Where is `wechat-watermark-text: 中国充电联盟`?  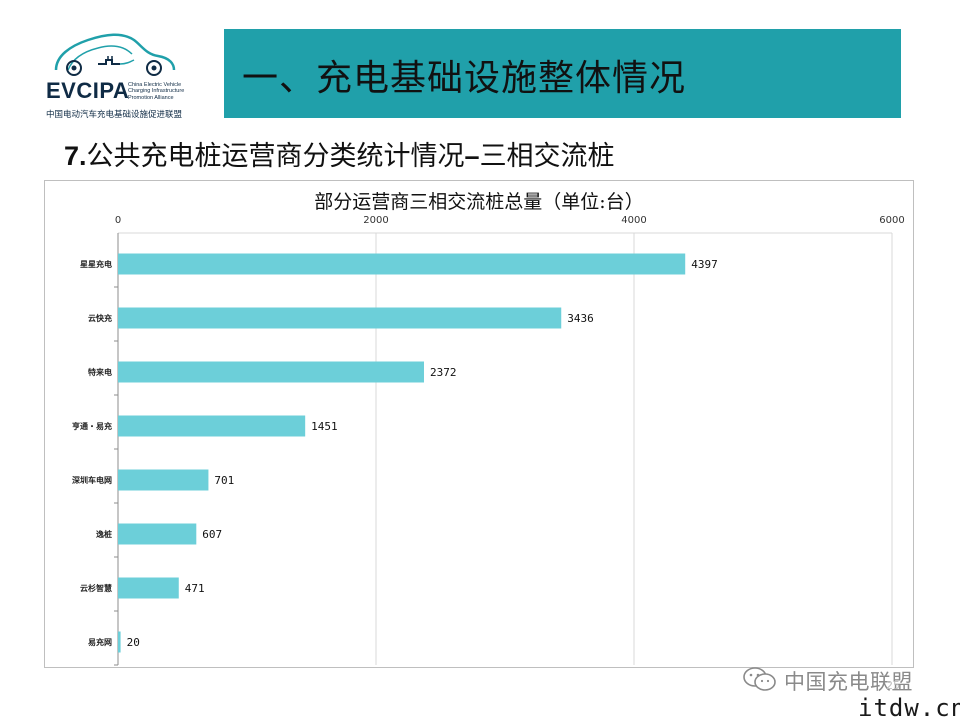
wechat-watermark-text: 中国充电联盟 is located at coordinates (848, 682).